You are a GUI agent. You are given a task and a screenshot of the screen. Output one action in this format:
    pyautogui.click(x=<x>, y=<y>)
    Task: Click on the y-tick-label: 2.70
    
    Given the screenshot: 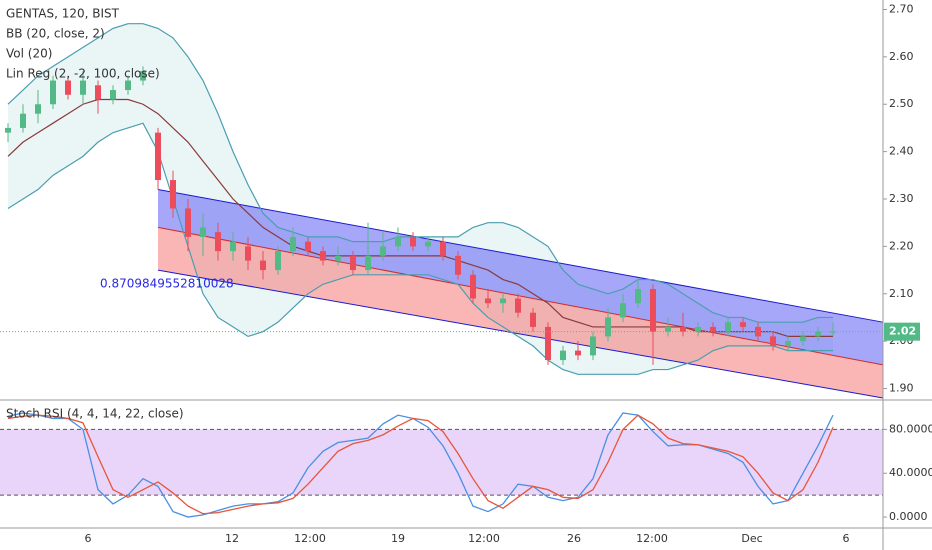 What is the action you would take?
    pyautogui.click(x=901, y=8)
    